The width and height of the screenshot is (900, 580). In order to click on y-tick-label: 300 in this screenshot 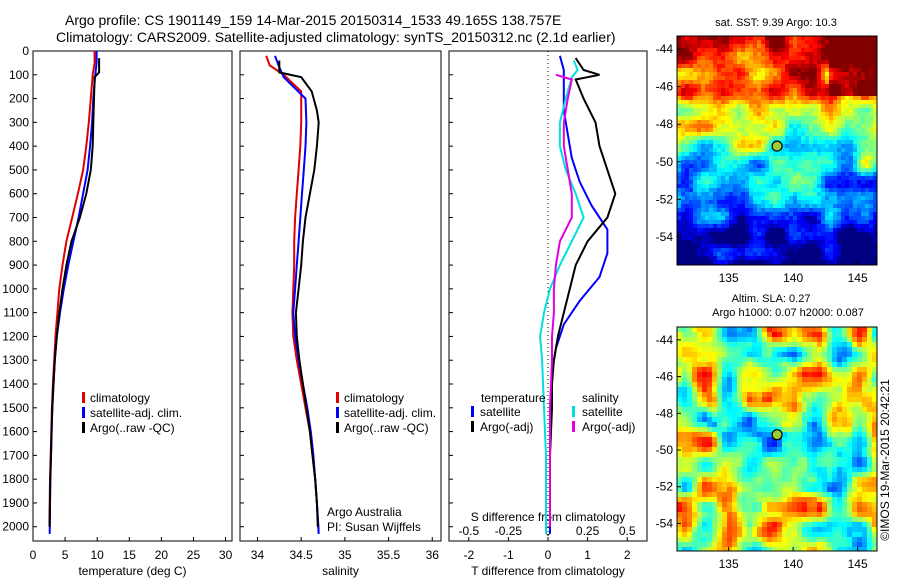, I will do `click(19, 122)`.